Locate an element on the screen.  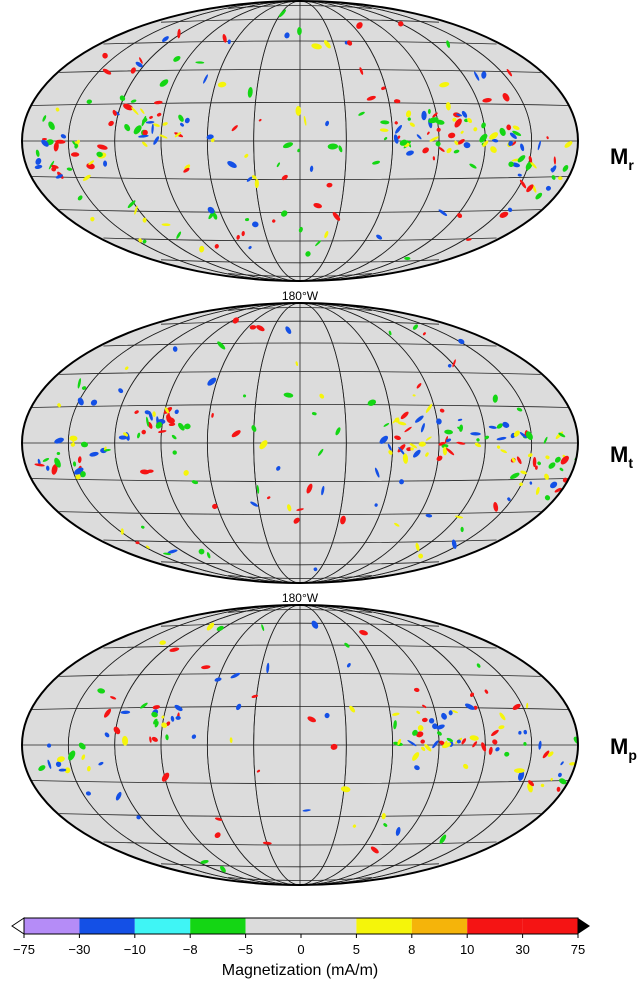
colorbar-over-arrow is located at coordinates (584, 926).